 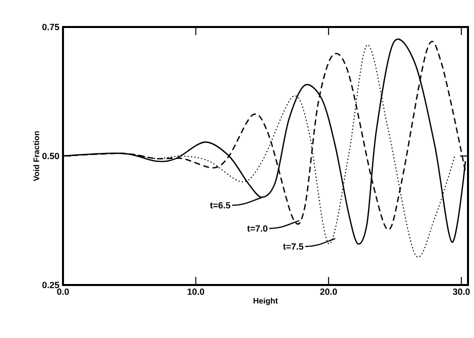 What do you see at coordinates (196, 291) in the screenshot?
I see `x-tick-label: 10.0` at bounding box center [196, 291].